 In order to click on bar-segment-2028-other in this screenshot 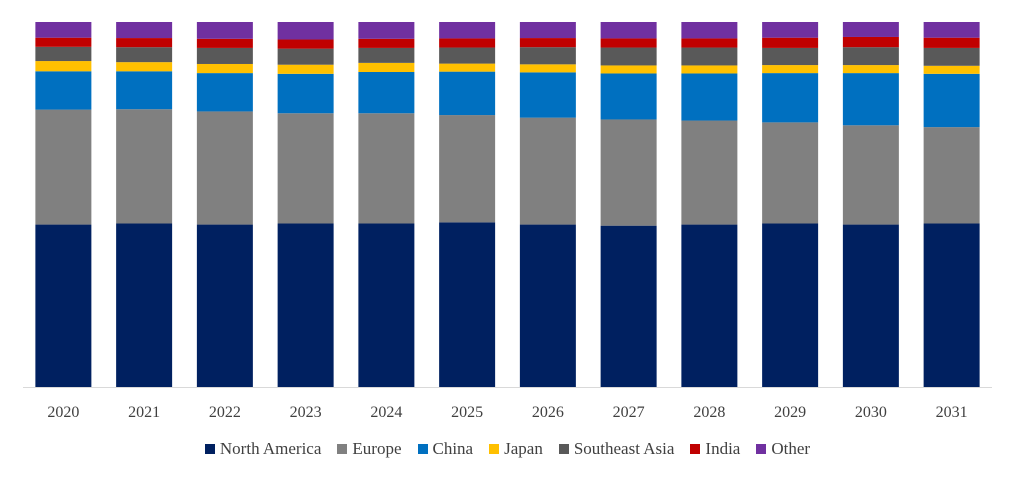, I will do `click(709, 30)`.